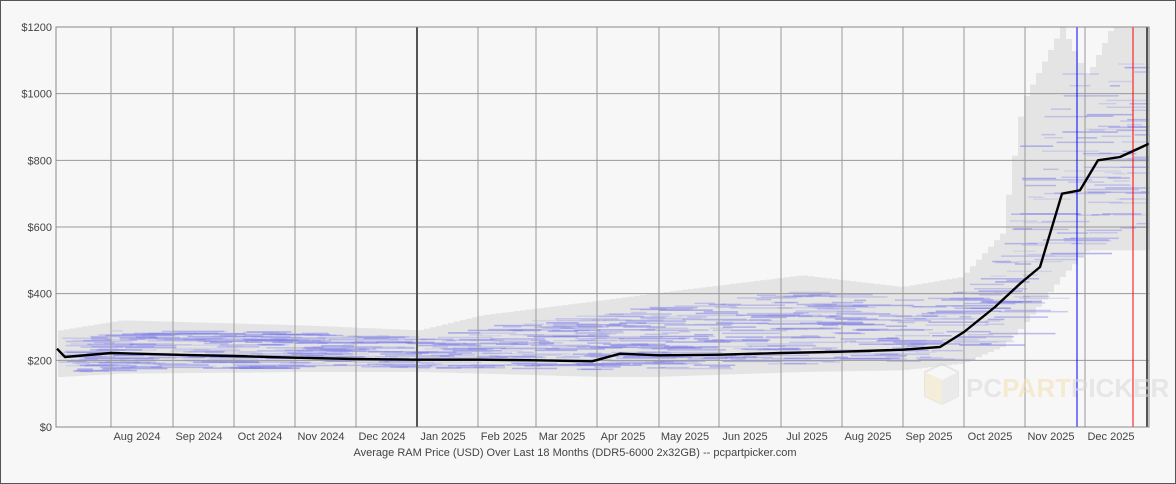 The image size is (1176, 484). What do you see at coordinates (1110, 437) in the screenshot?
I see `x-tick-label: Dec 2025` at bounding box center [1110, 437].